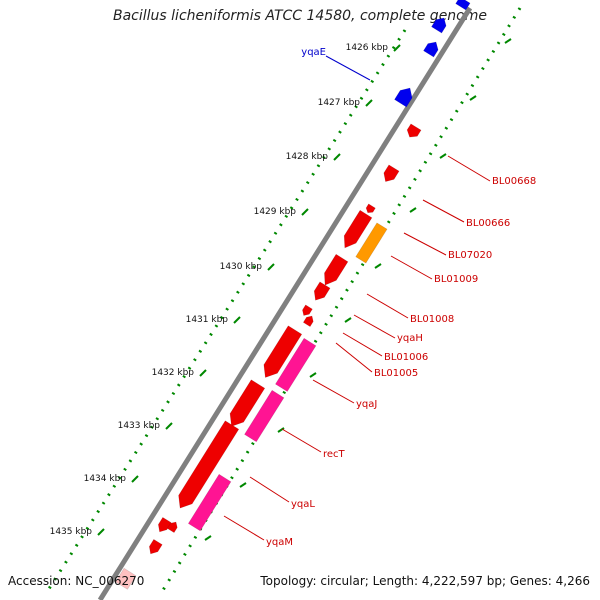  Describe the element at coordinates (334, 454) in the screenshot. I see `gene-label-rect: recT` at that location.